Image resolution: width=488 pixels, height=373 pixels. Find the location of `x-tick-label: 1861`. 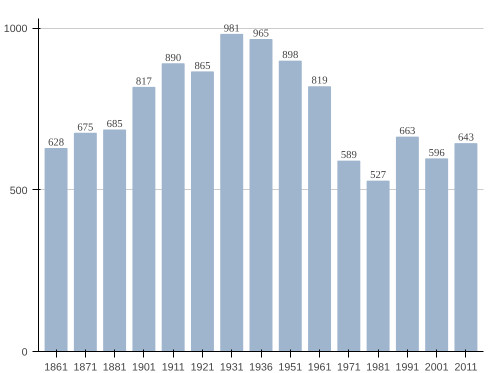

x-tick-label: 1861 is located at coordinates (56, 367).